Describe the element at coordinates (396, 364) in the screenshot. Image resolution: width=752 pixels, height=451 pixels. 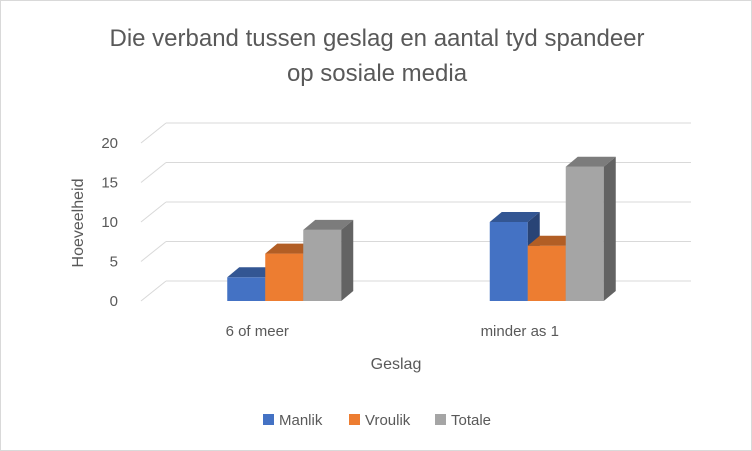
I see `x-axis-label: Geslag` at that location.